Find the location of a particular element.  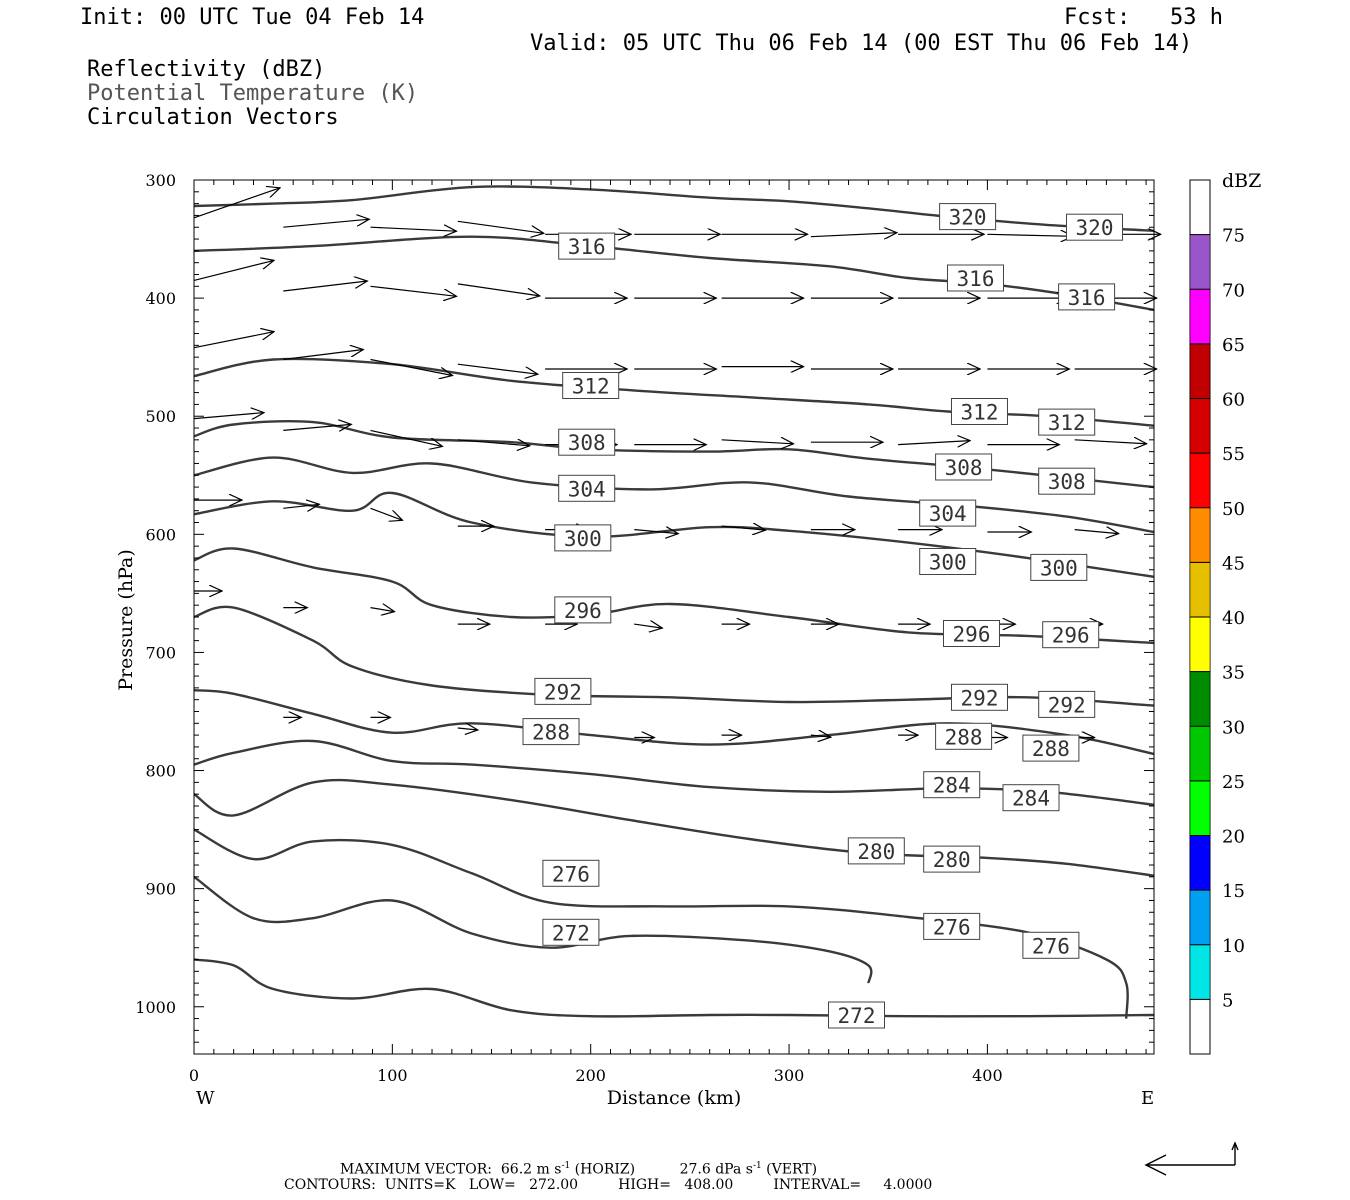

contour-label-10: 308 is located at coordinates (1067, 482).